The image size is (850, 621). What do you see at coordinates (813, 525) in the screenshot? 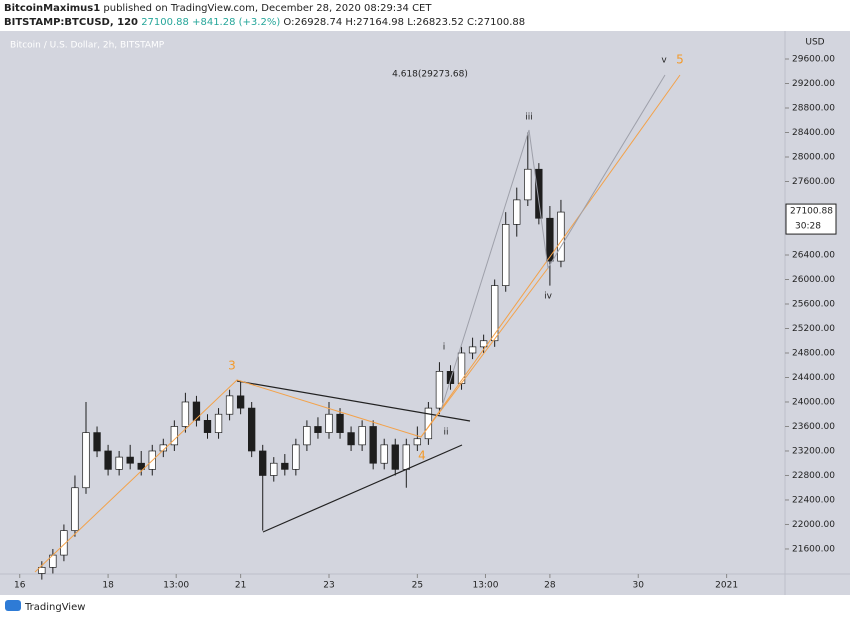
I see `y-tick-label: 22000.00` at bounding box center [813, 525].